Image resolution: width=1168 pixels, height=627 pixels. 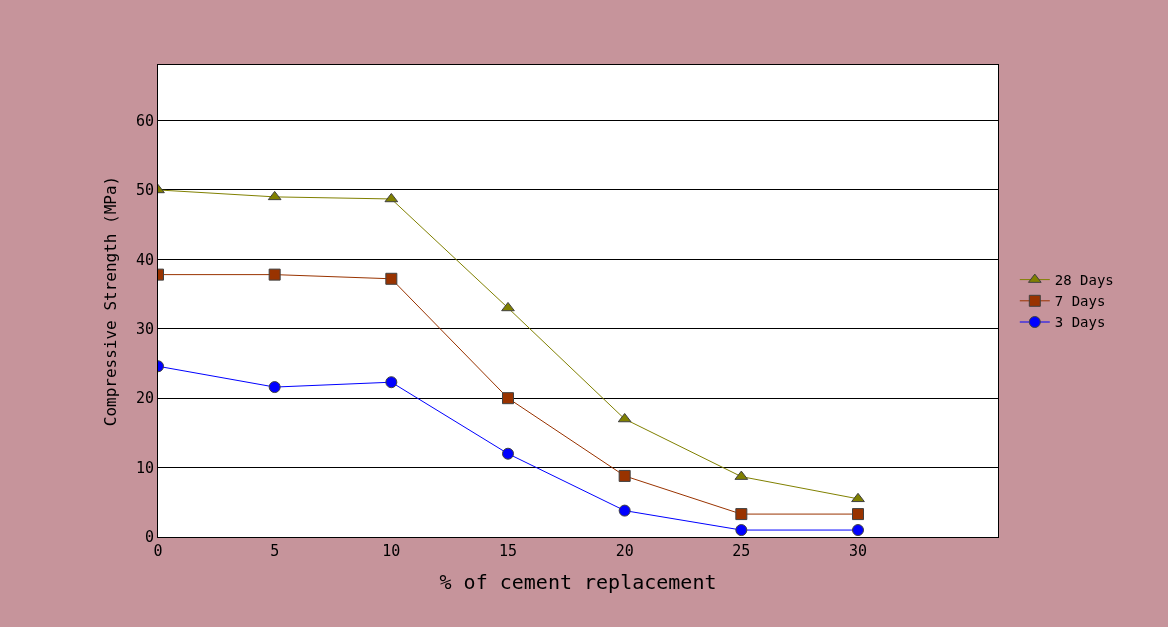 I want to click on legend-label: 28 Days, so click(x=1084, y=280).